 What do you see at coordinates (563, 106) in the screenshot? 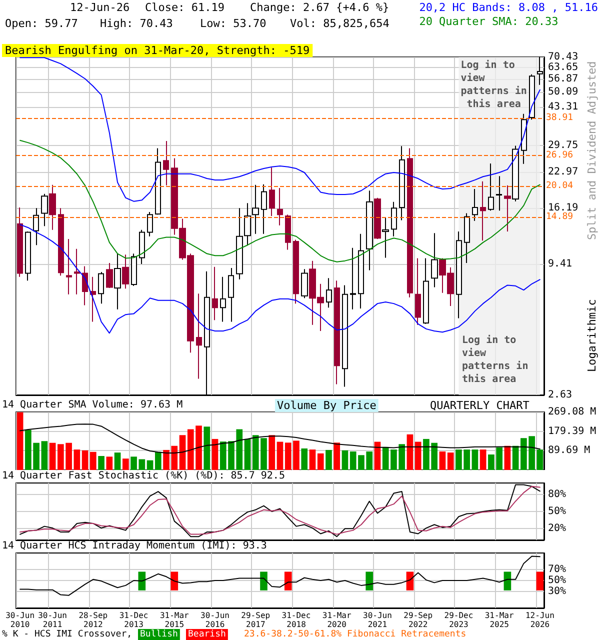
I see `y-tick-label: 43.31` at bounding box center [563, 106].